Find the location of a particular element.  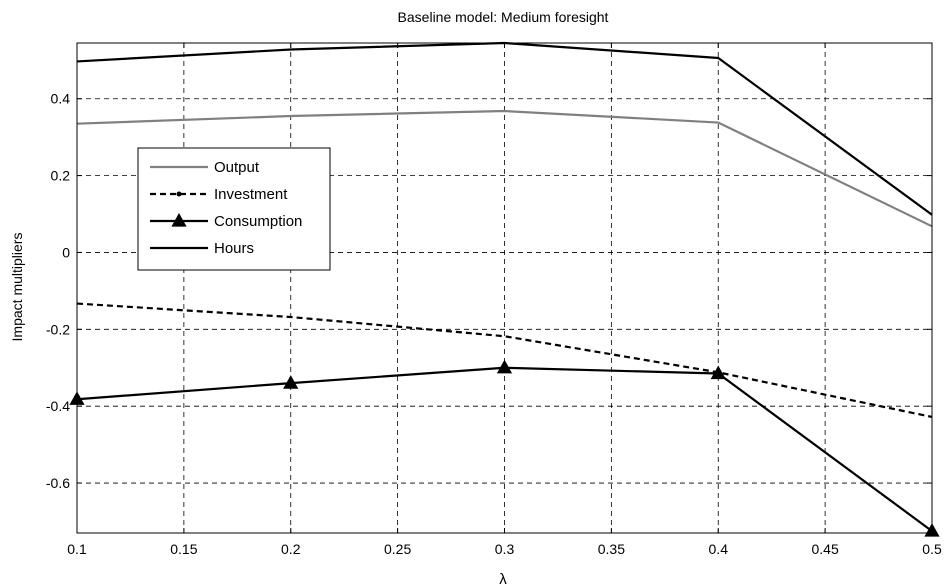

legend-label-consumption: Consumption is located at coordinates (258, 221).